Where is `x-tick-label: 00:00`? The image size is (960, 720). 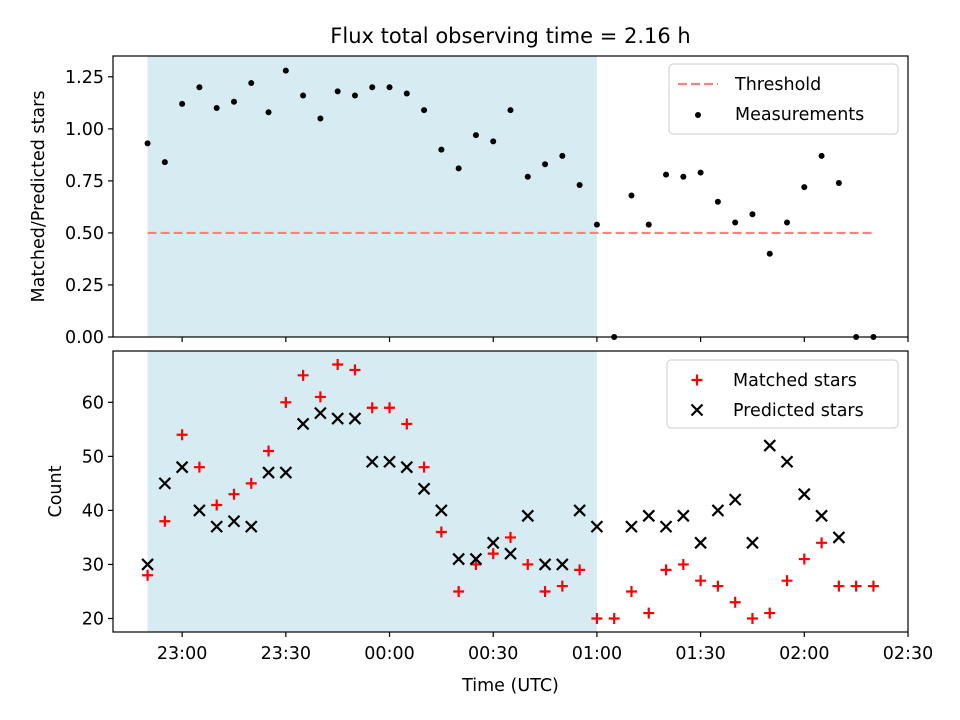 x-tick-label: 00:00 is located at coordinates (389, 654).